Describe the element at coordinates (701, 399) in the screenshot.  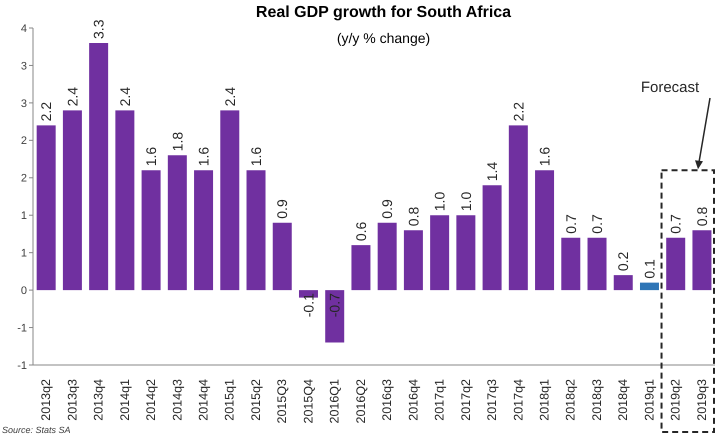
I see `x-tick-label: 2019q3` at that location.